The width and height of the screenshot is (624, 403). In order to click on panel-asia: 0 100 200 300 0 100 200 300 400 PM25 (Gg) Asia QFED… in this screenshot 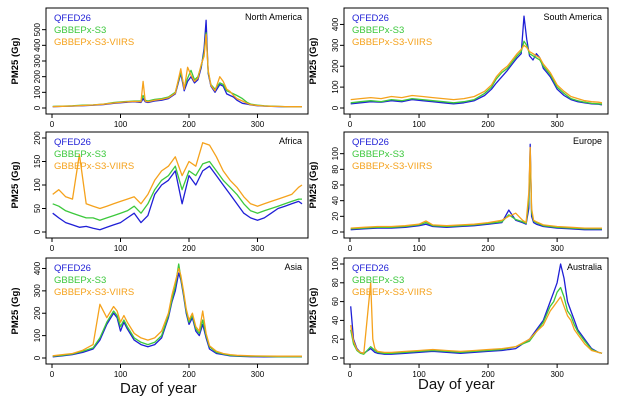, I will do `click(159, 318)`.